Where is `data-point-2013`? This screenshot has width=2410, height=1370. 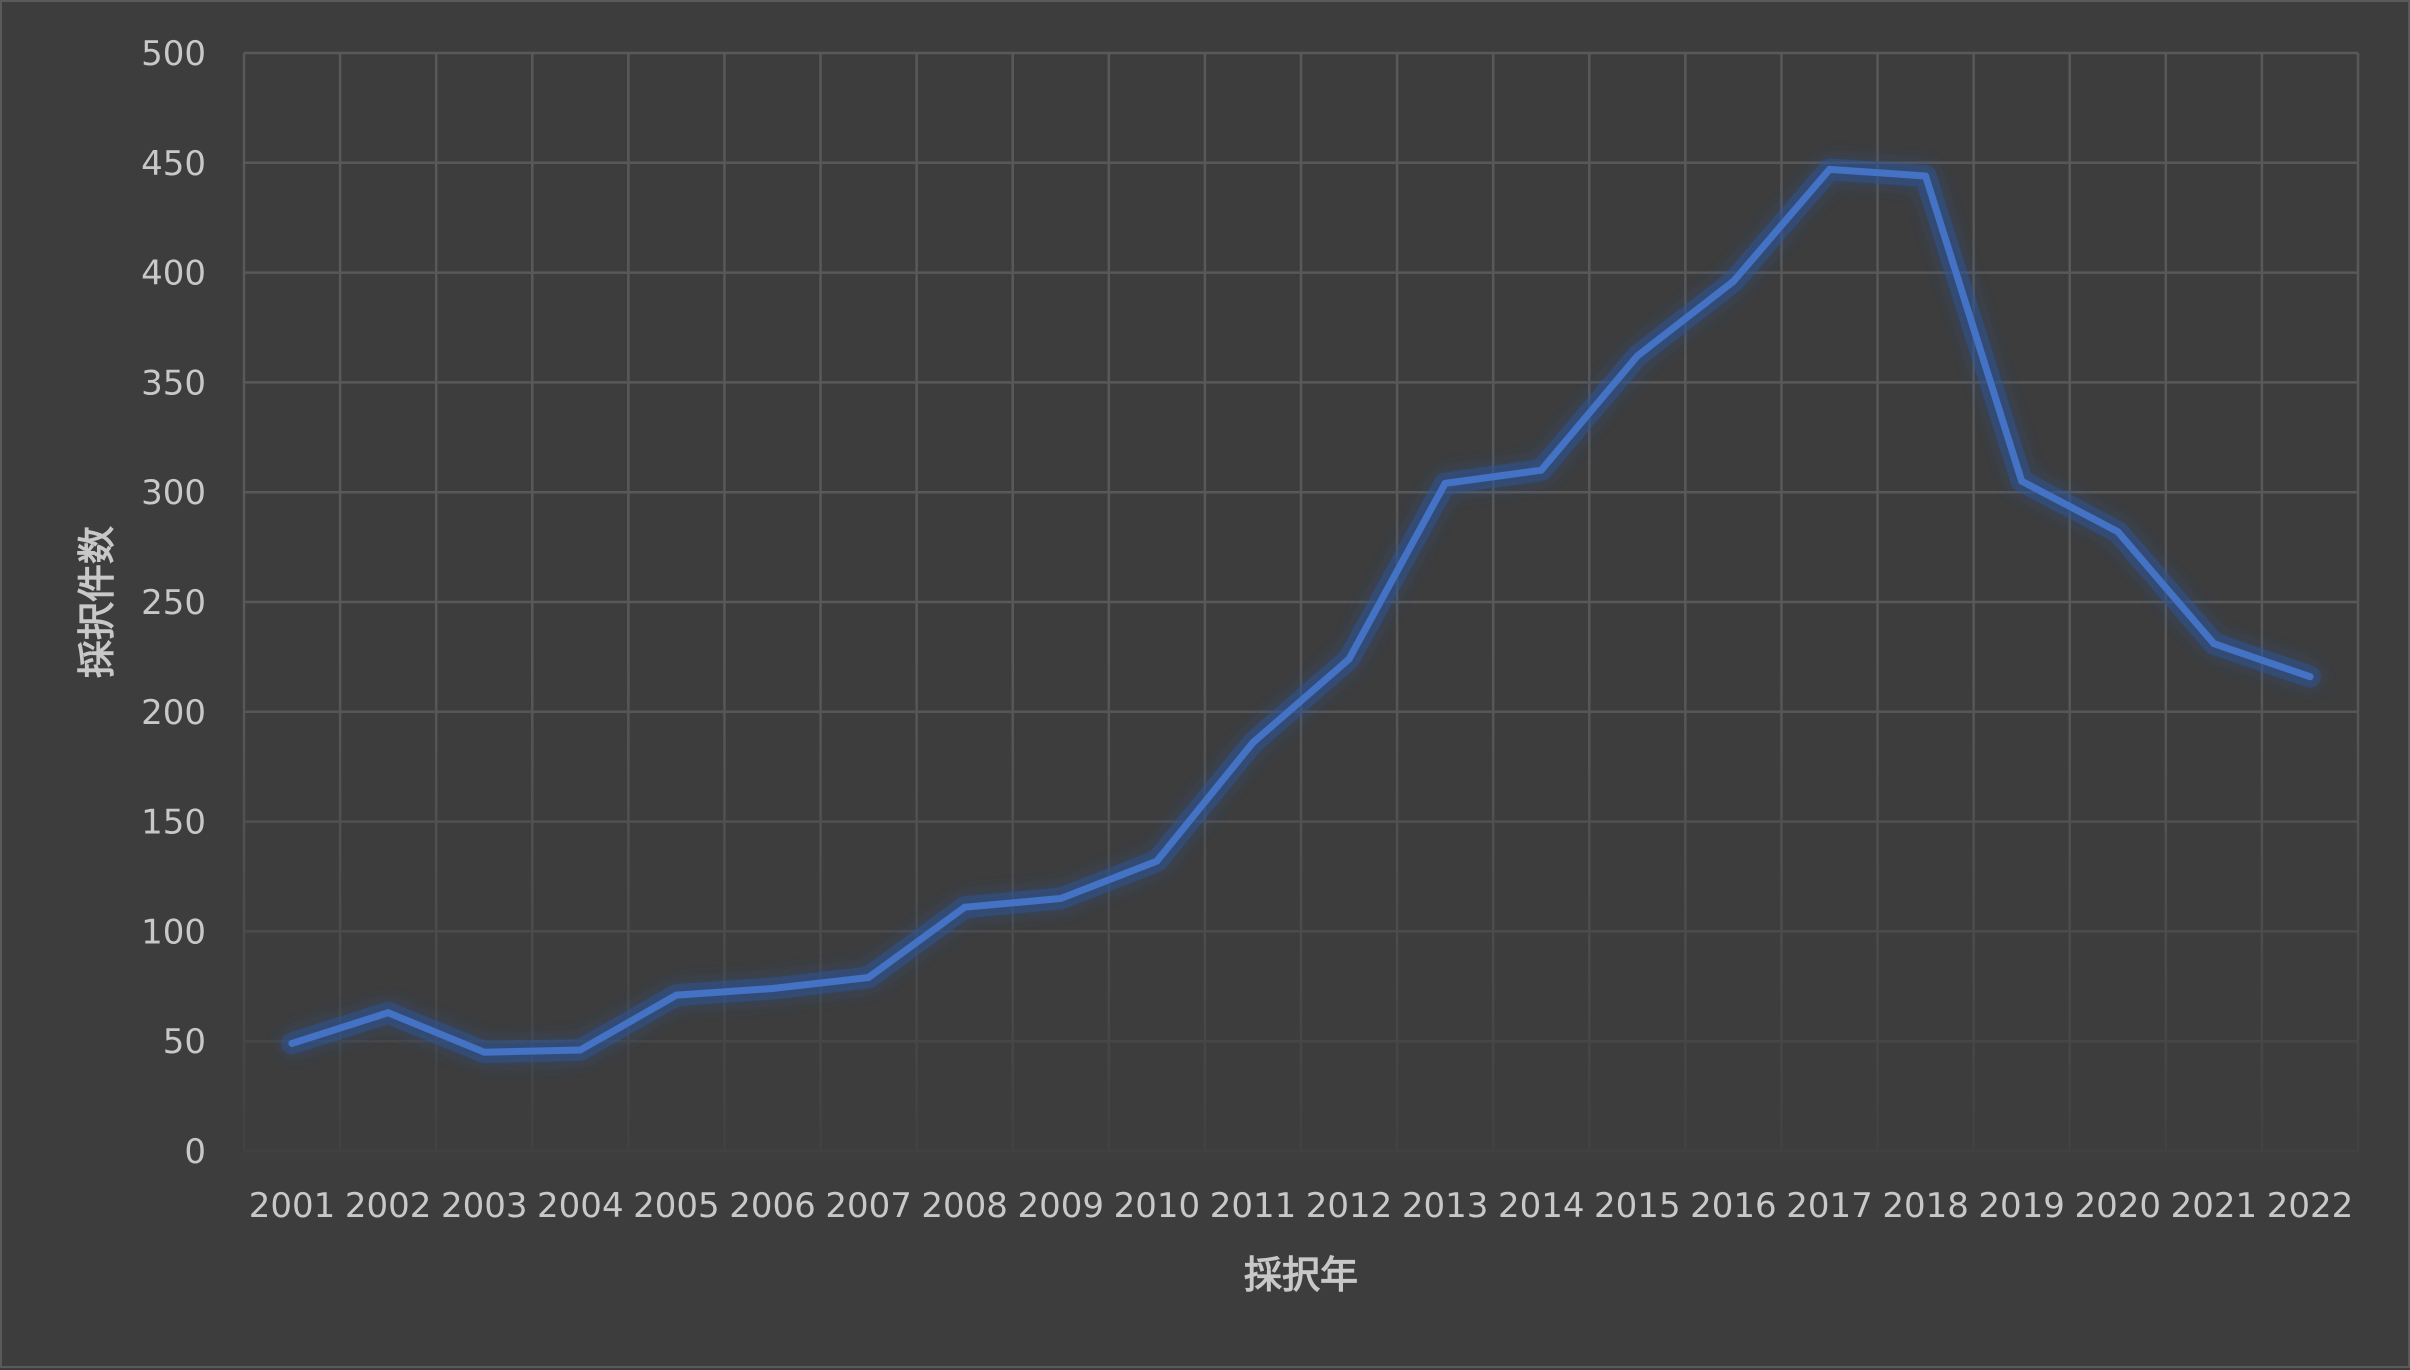
data-point-2013 is located at coordinates (1445, 483).